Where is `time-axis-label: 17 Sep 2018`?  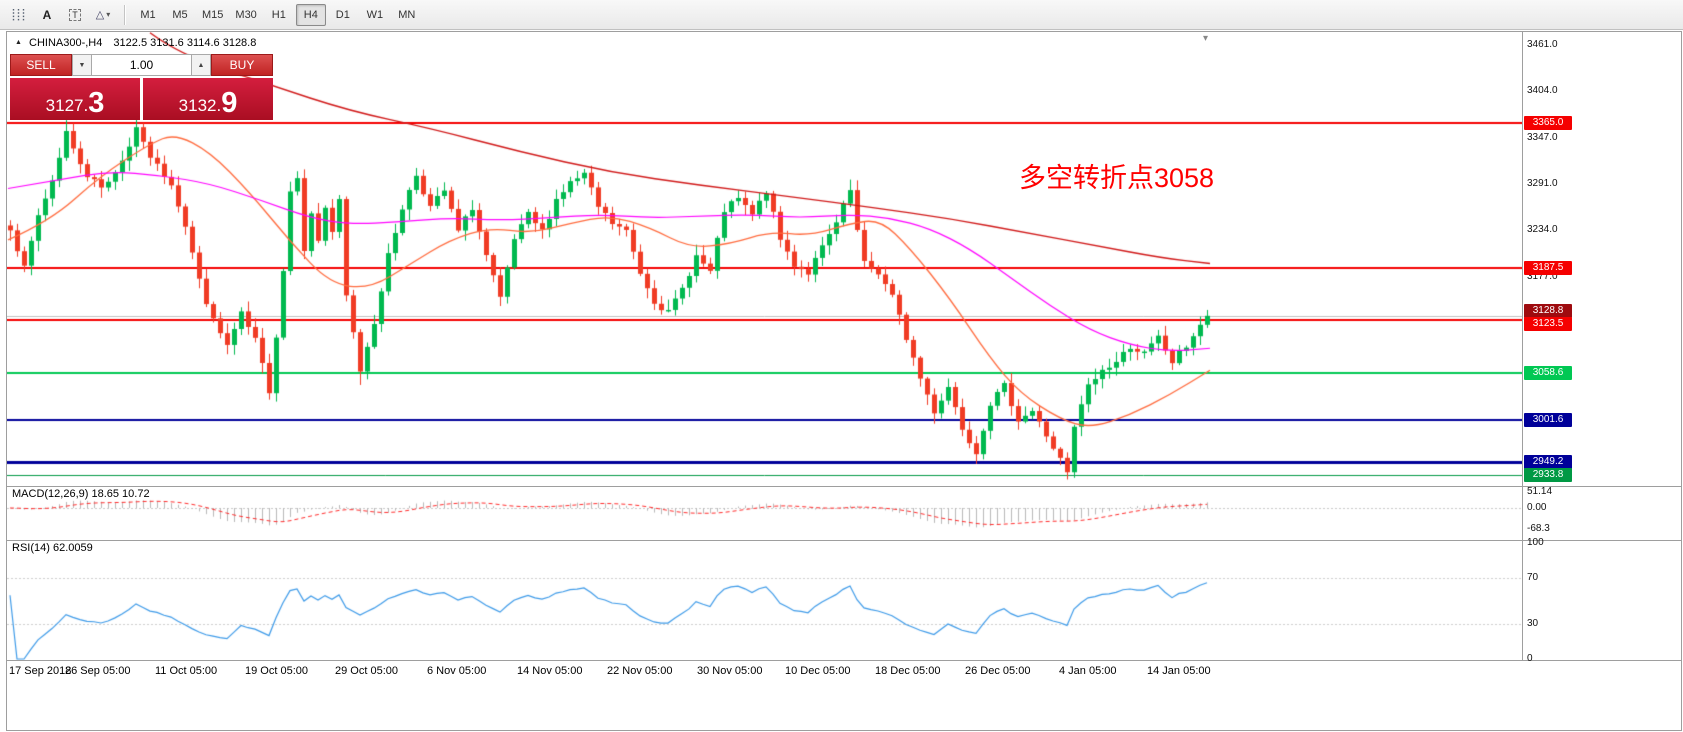
time-axis-label: 17 Sep 2018 is located at coordinates (40, 671).